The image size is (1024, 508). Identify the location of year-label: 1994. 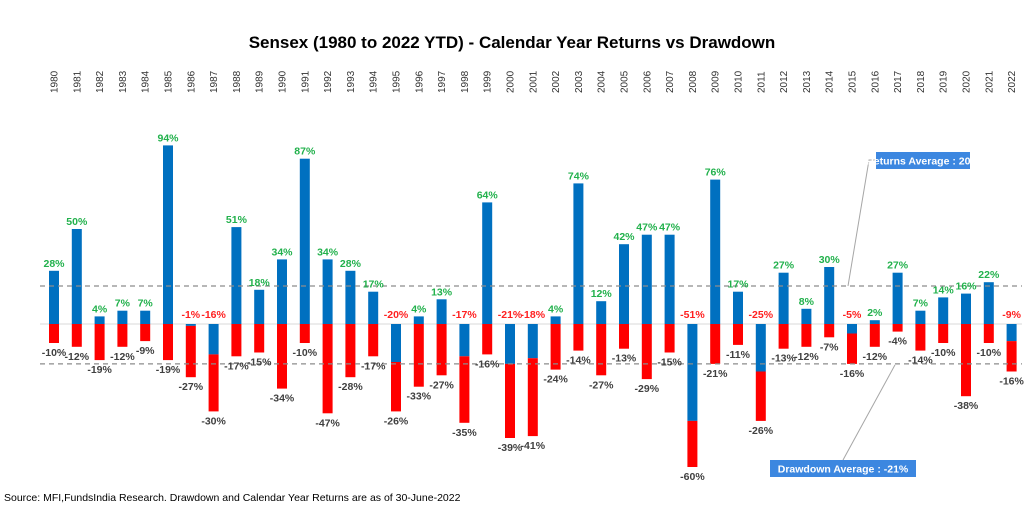
(374, 81).